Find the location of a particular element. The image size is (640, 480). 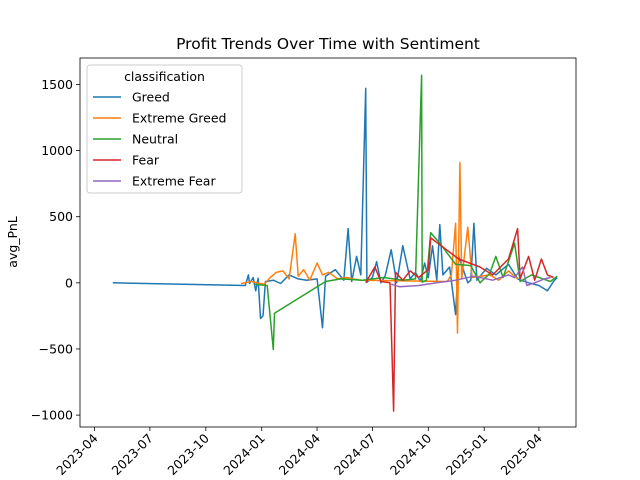

legend-label: Extreme Greed is located at coordinates (179, 118).